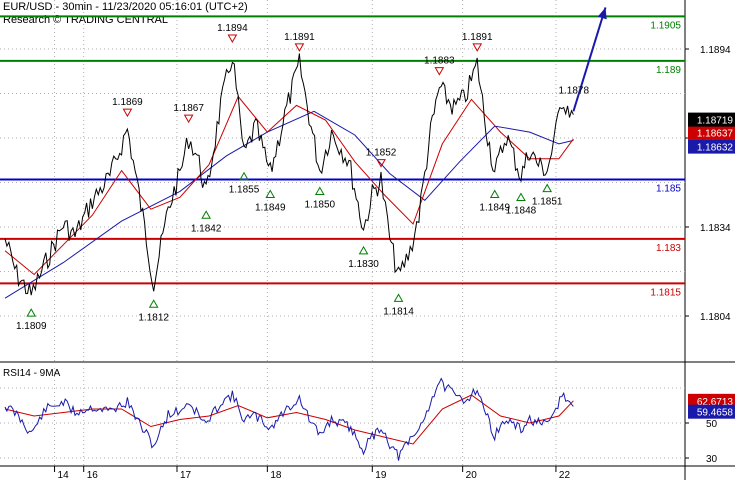  What do you see at coordinates (715, 413) in the screenshot?
I see `rsi-value-tag-label: 59.4658` at bounding box center [715, 413].